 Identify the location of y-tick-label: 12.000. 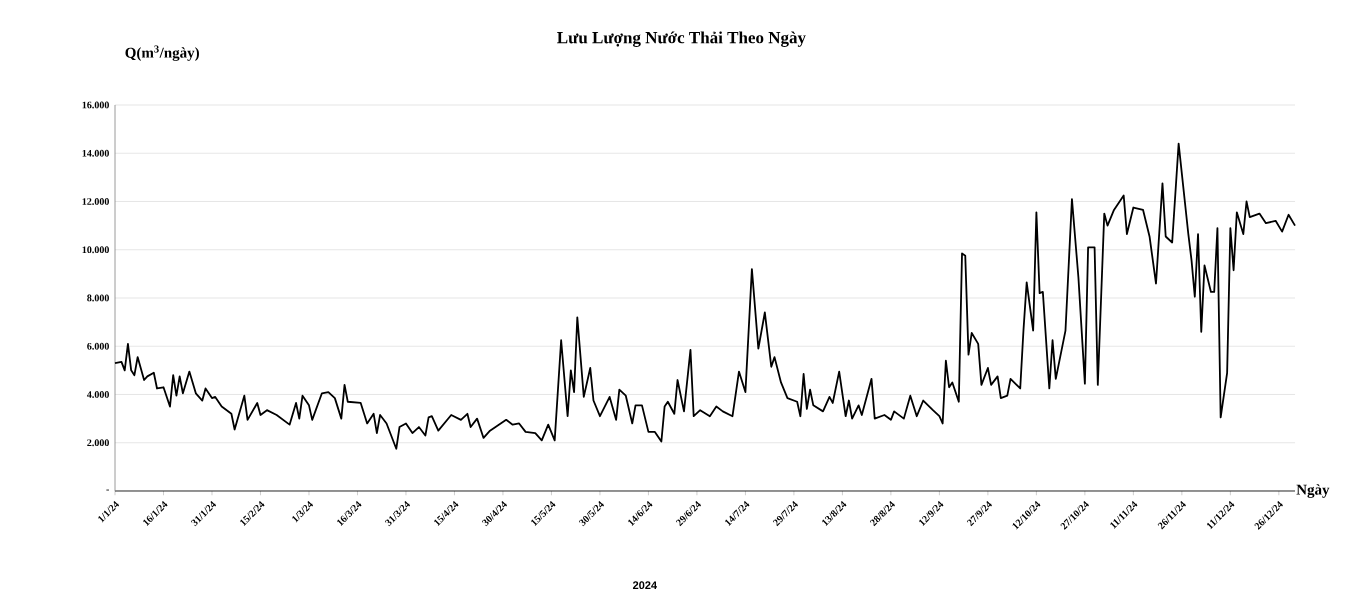
(95, 201).